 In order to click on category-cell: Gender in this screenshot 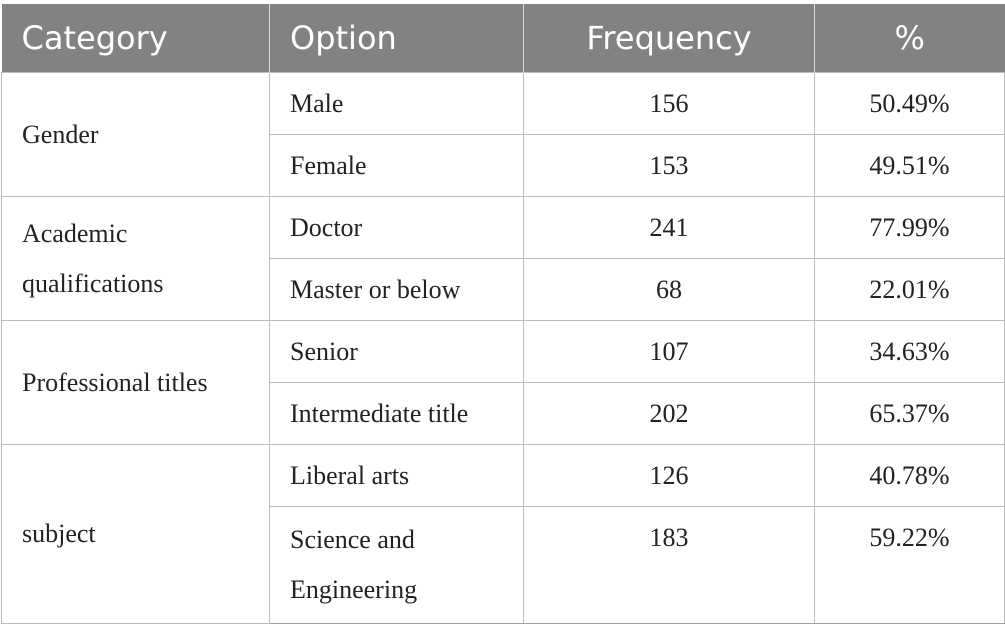, I will do `click(135, 134)`.